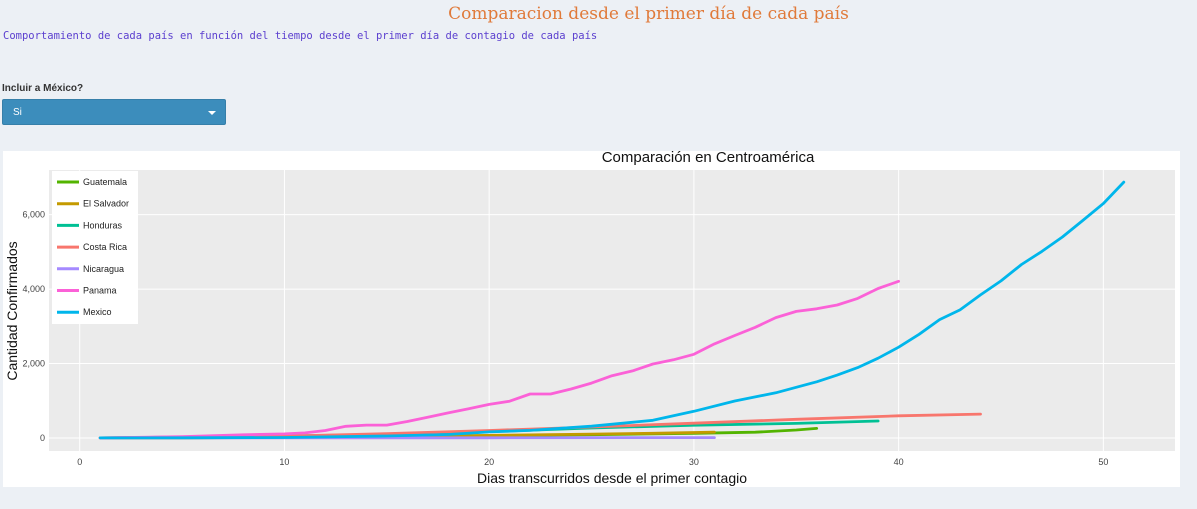 The image size is (1197, 509). I want to click on include-mexico-select: Si, so click(114, 112).